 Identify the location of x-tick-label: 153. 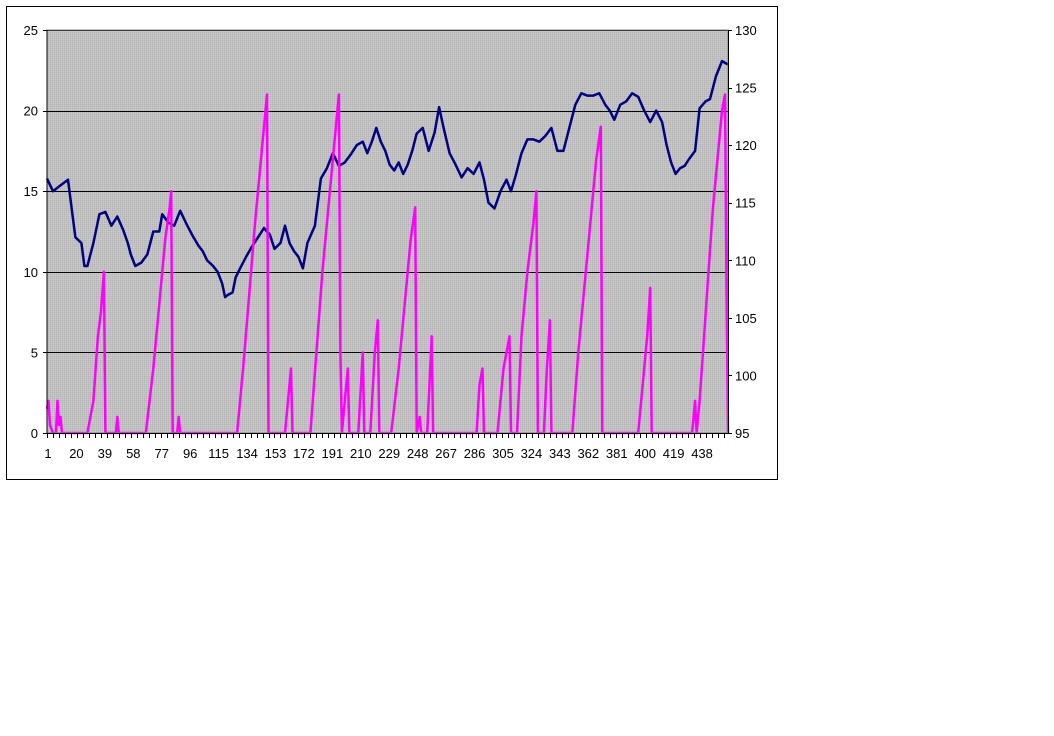
(276, 453).